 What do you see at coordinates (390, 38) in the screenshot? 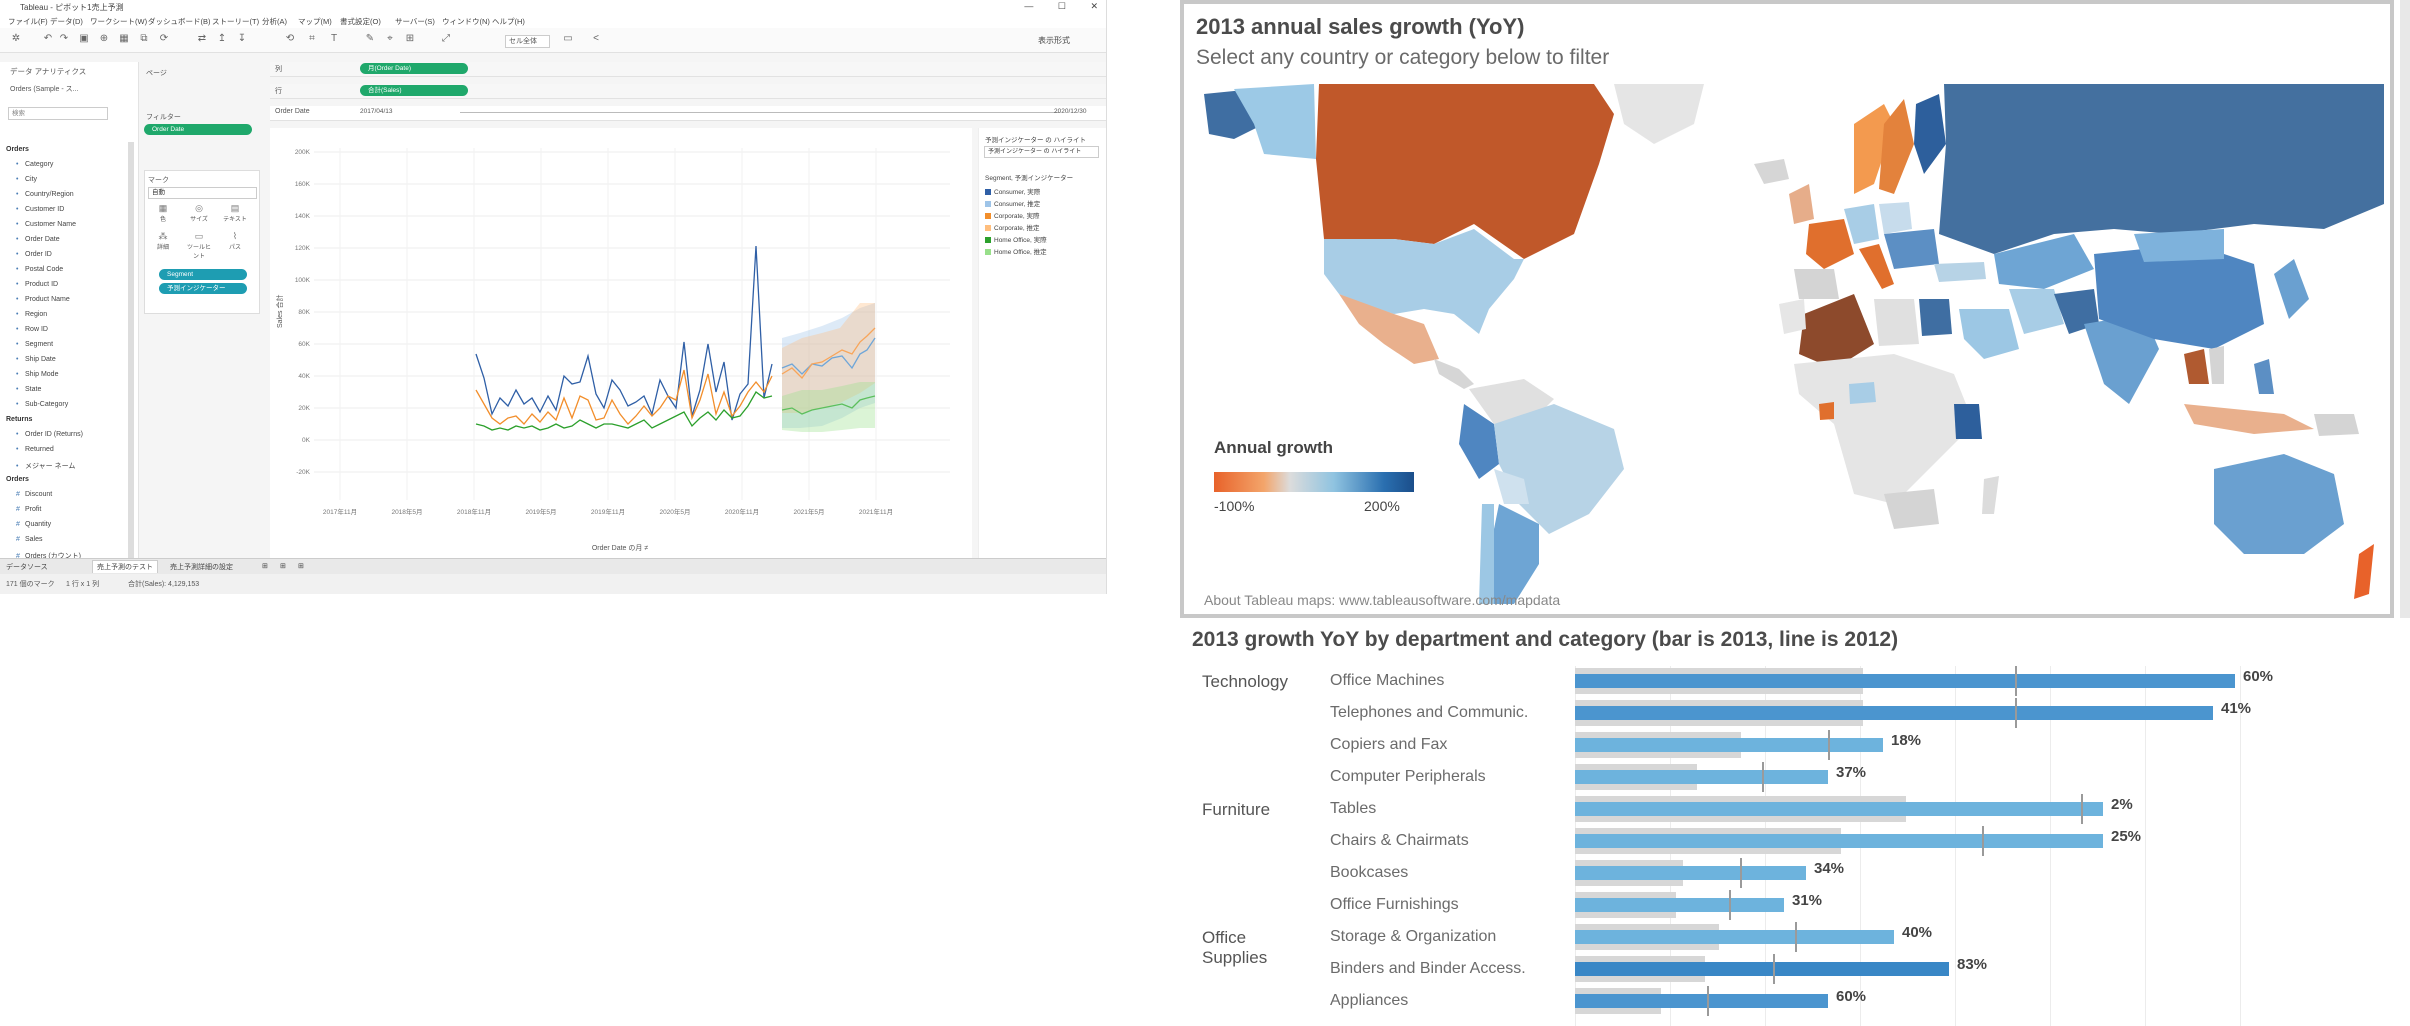
I see `pin-icon: ⌖` at bounding box center [390, 38].